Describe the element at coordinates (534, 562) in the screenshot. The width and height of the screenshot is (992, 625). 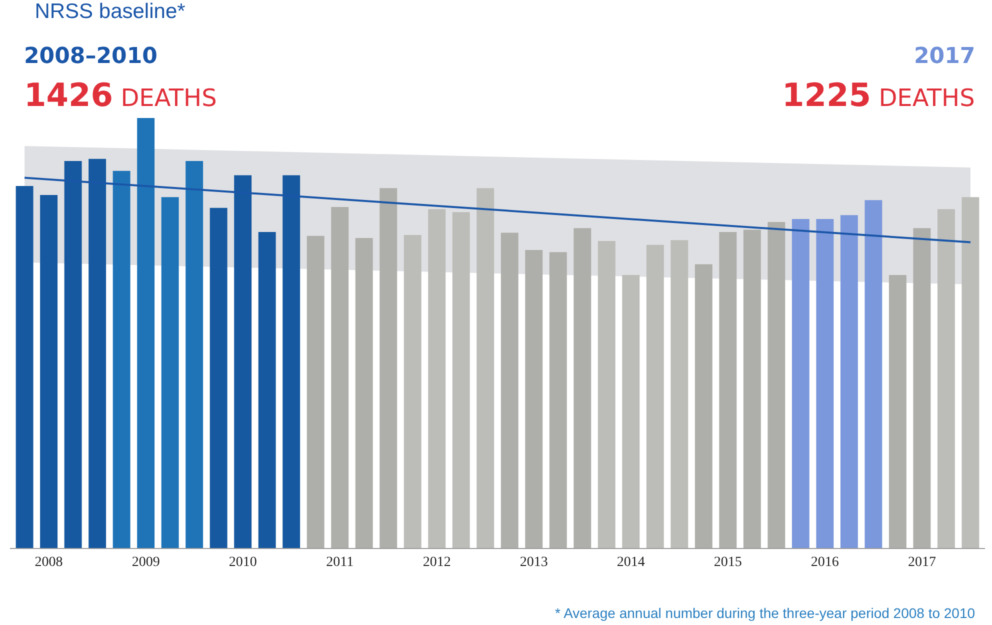
I see `x-tick-label: 2013` at that location.